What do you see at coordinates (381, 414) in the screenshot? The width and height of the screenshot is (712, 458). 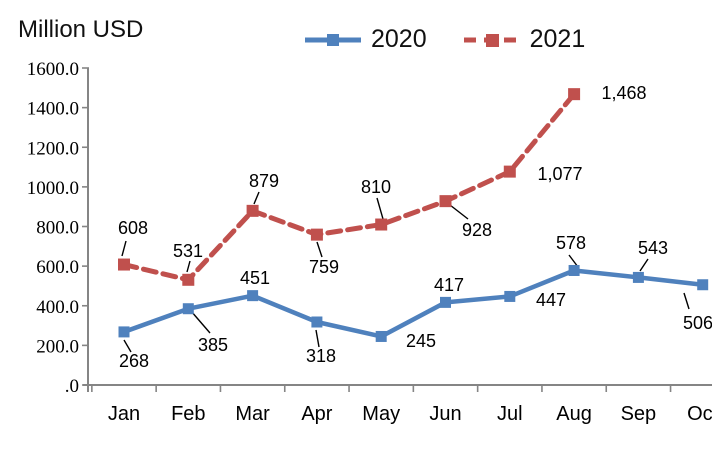 I see `x-axis-category-label: May` at bounding box center [381, 414].